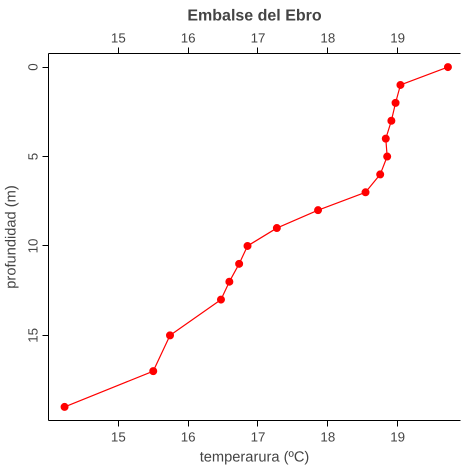 The width and height of the screenshot is (468, 468). What do you see at coordinates (328, 38) in the screenshot?
I see `x-tick-label: 18` at bounding box center [328, 38].